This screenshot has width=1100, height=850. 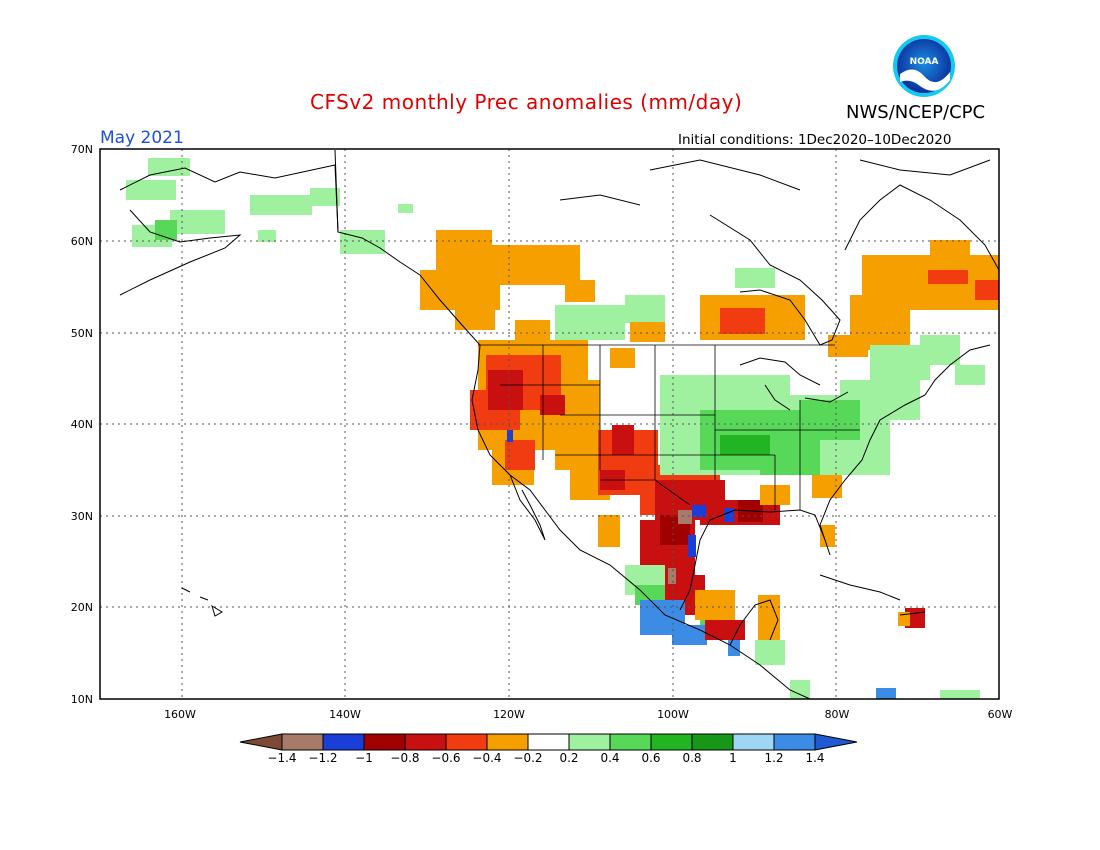 What do you see at coordinates (815, 758) in the screenshot?
I see `colorbar-tick-label: 1.4` at bounding box center [815, 758].